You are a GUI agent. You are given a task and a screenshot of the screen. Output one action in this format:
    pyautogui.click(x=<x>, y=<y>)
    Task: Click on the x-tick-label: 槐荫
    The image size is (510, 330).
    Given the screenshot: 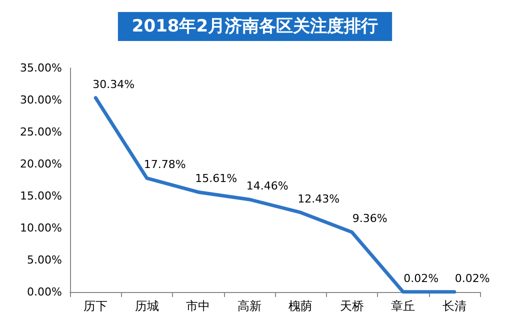 What is the action you would take?
    pyautogui.click(x=300, y=306)
    